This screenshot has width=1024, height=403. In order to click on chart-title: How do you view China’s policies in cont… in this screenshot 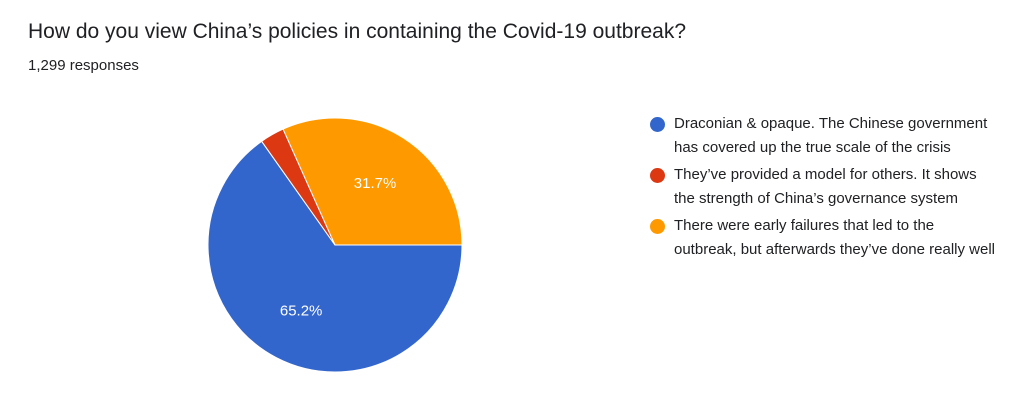, I will do `click(357, 31)`.